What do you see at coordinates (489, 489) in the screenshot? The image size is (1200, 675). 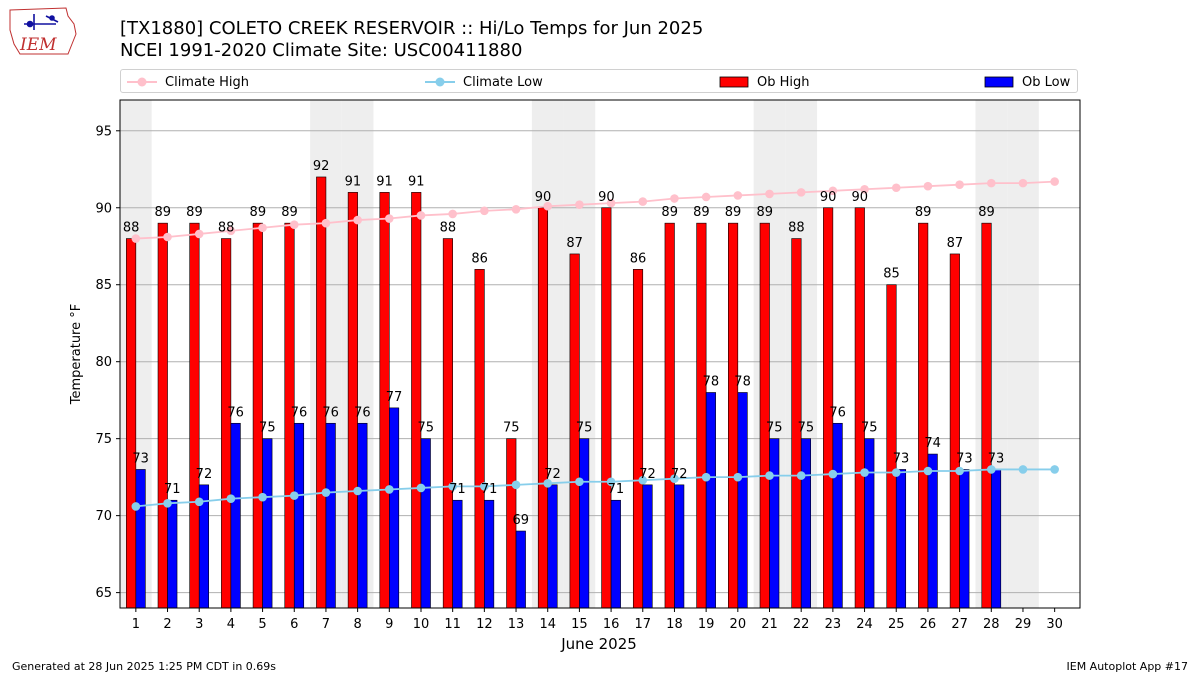 I see `ob-low-label-day-12: 71` at bounding box center [489, 489].